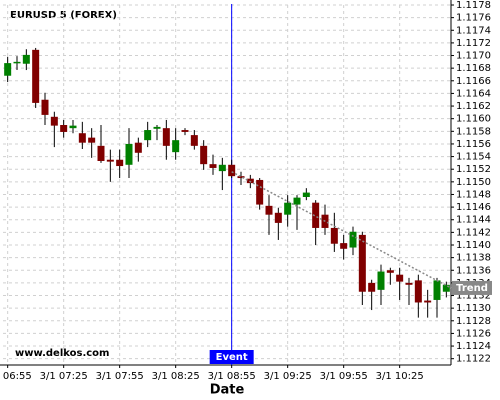 This screenshot has height=400, width=500. Describe the element at coordinates (473, 106) in the screenshot. I see `y-tick-label: 1.1162` at that location.